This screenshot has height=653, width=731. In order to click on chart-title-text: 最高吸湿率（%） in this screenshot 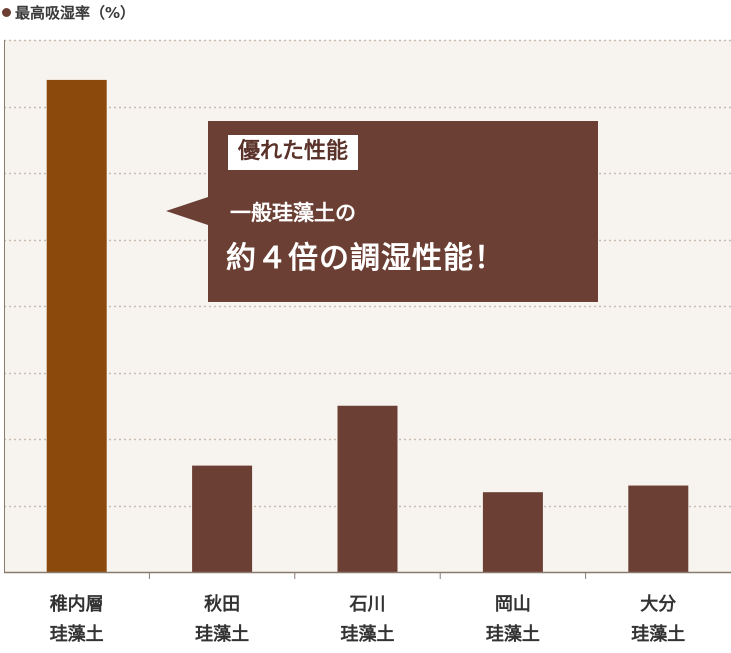, I will do `click(75, 13)`.